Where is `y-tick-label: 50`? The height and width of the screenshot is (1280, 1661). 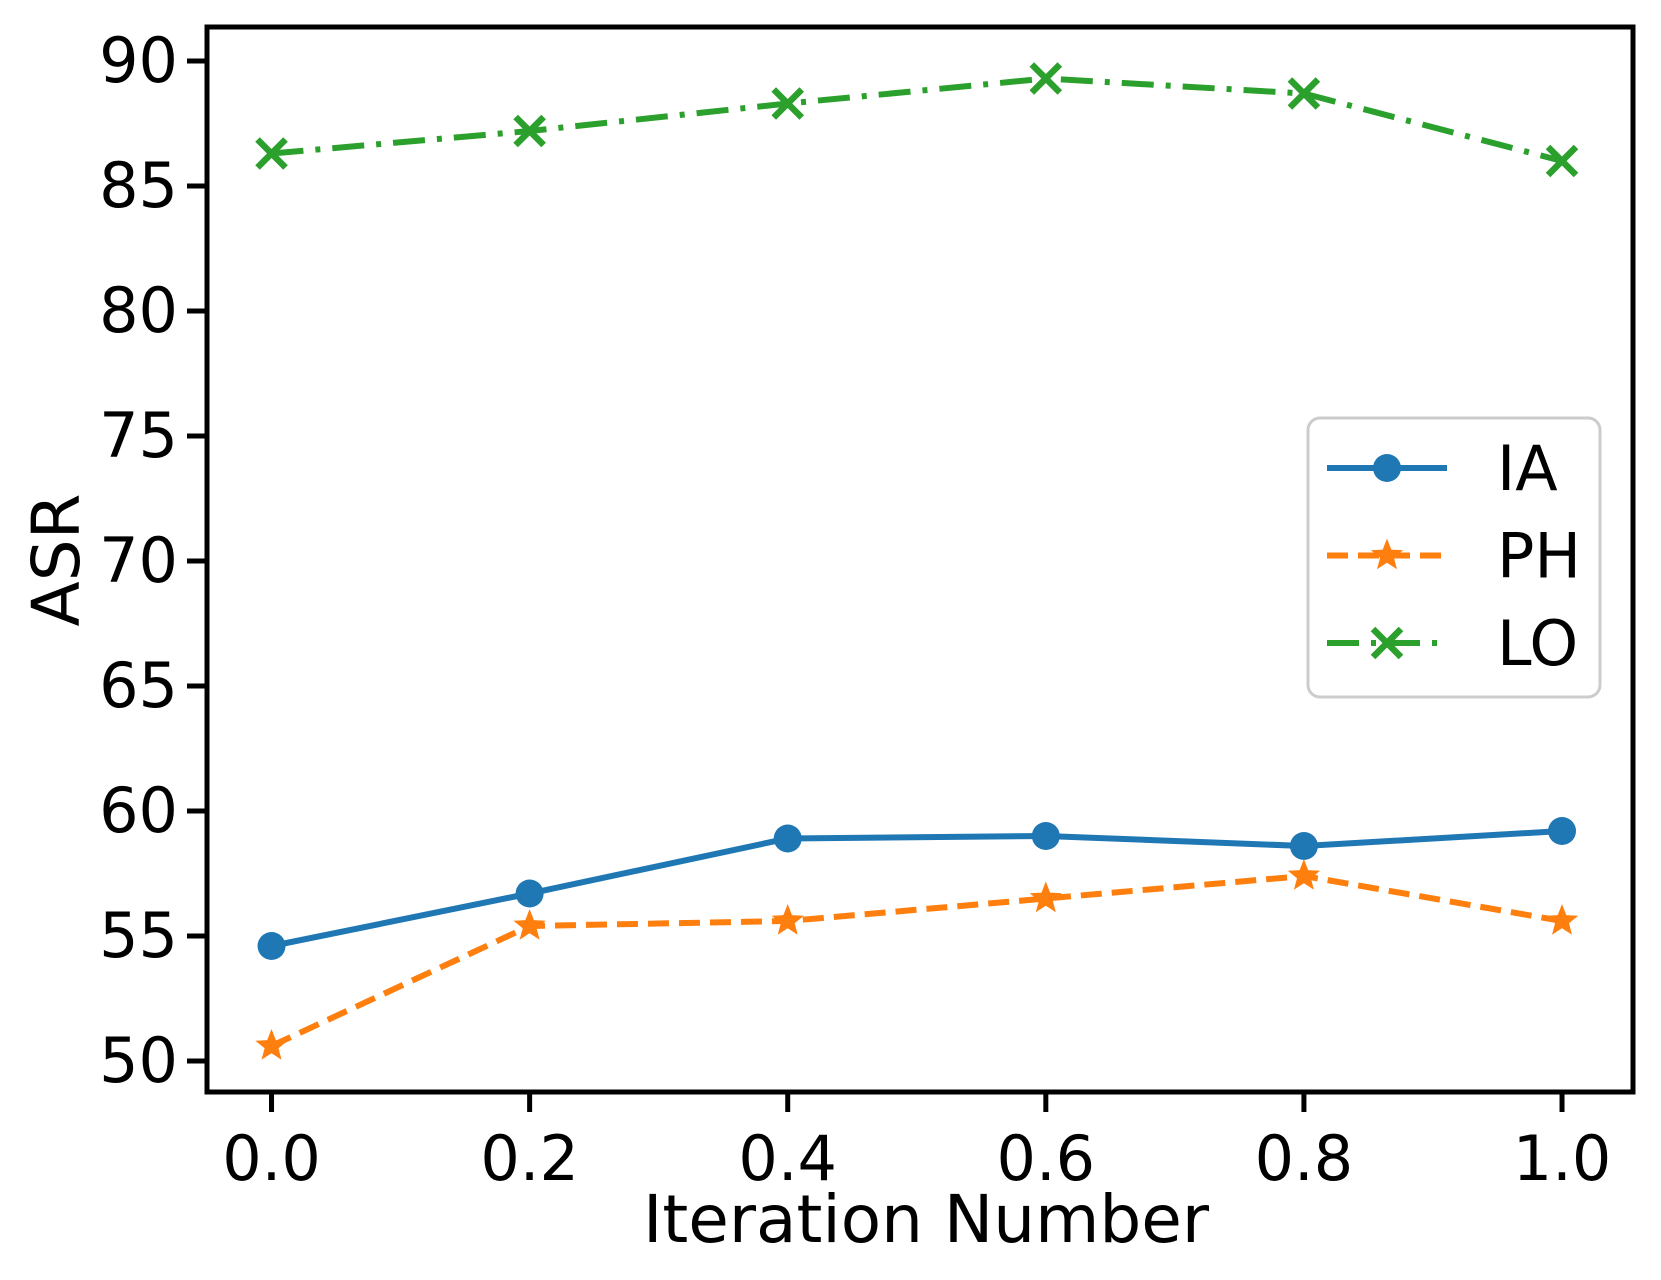 y-tick-label: 50 is located at coordinates (138, 1060).